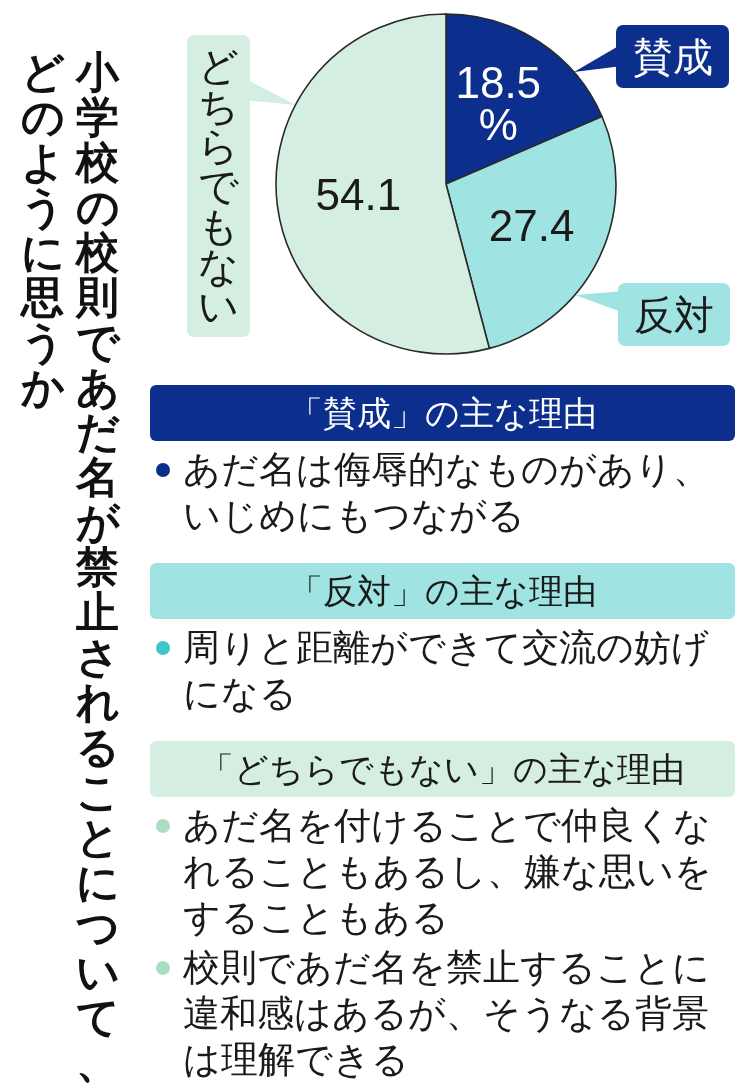  I want to click on text: 校則であだ名を禁止することに違和感はあるが、そうなる背景は理解できる, so click(446, 1013).